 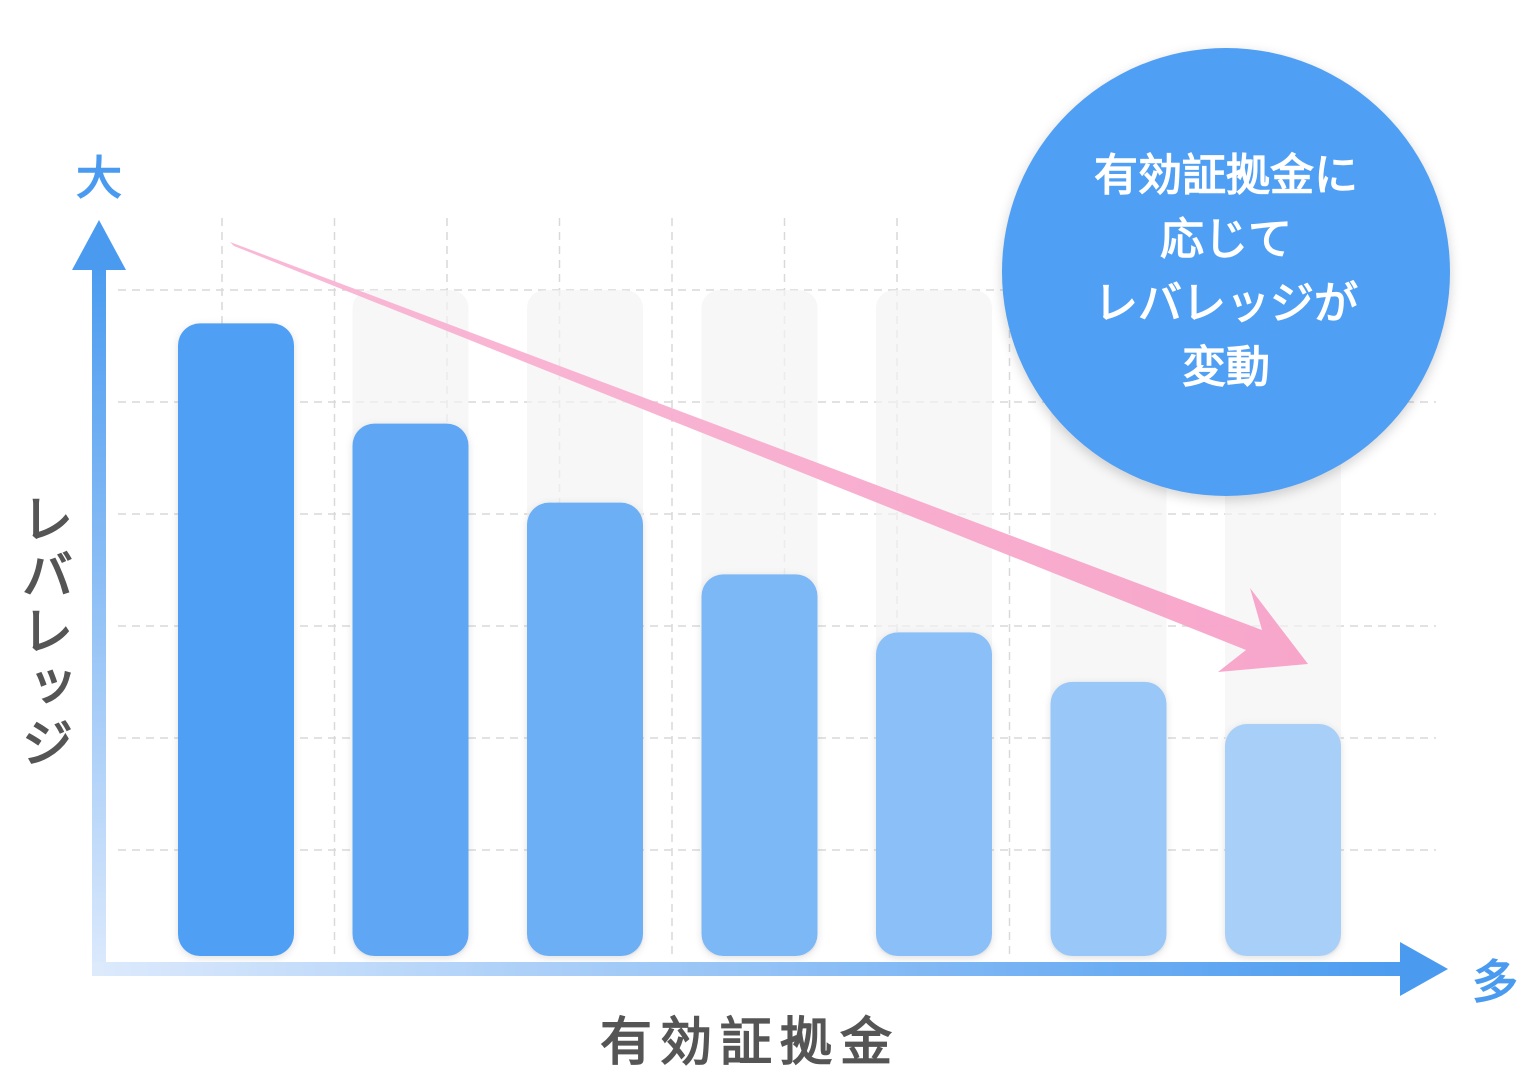 I want to click on callout-line: 有効証拠金に, so click(x=1226, y=175).